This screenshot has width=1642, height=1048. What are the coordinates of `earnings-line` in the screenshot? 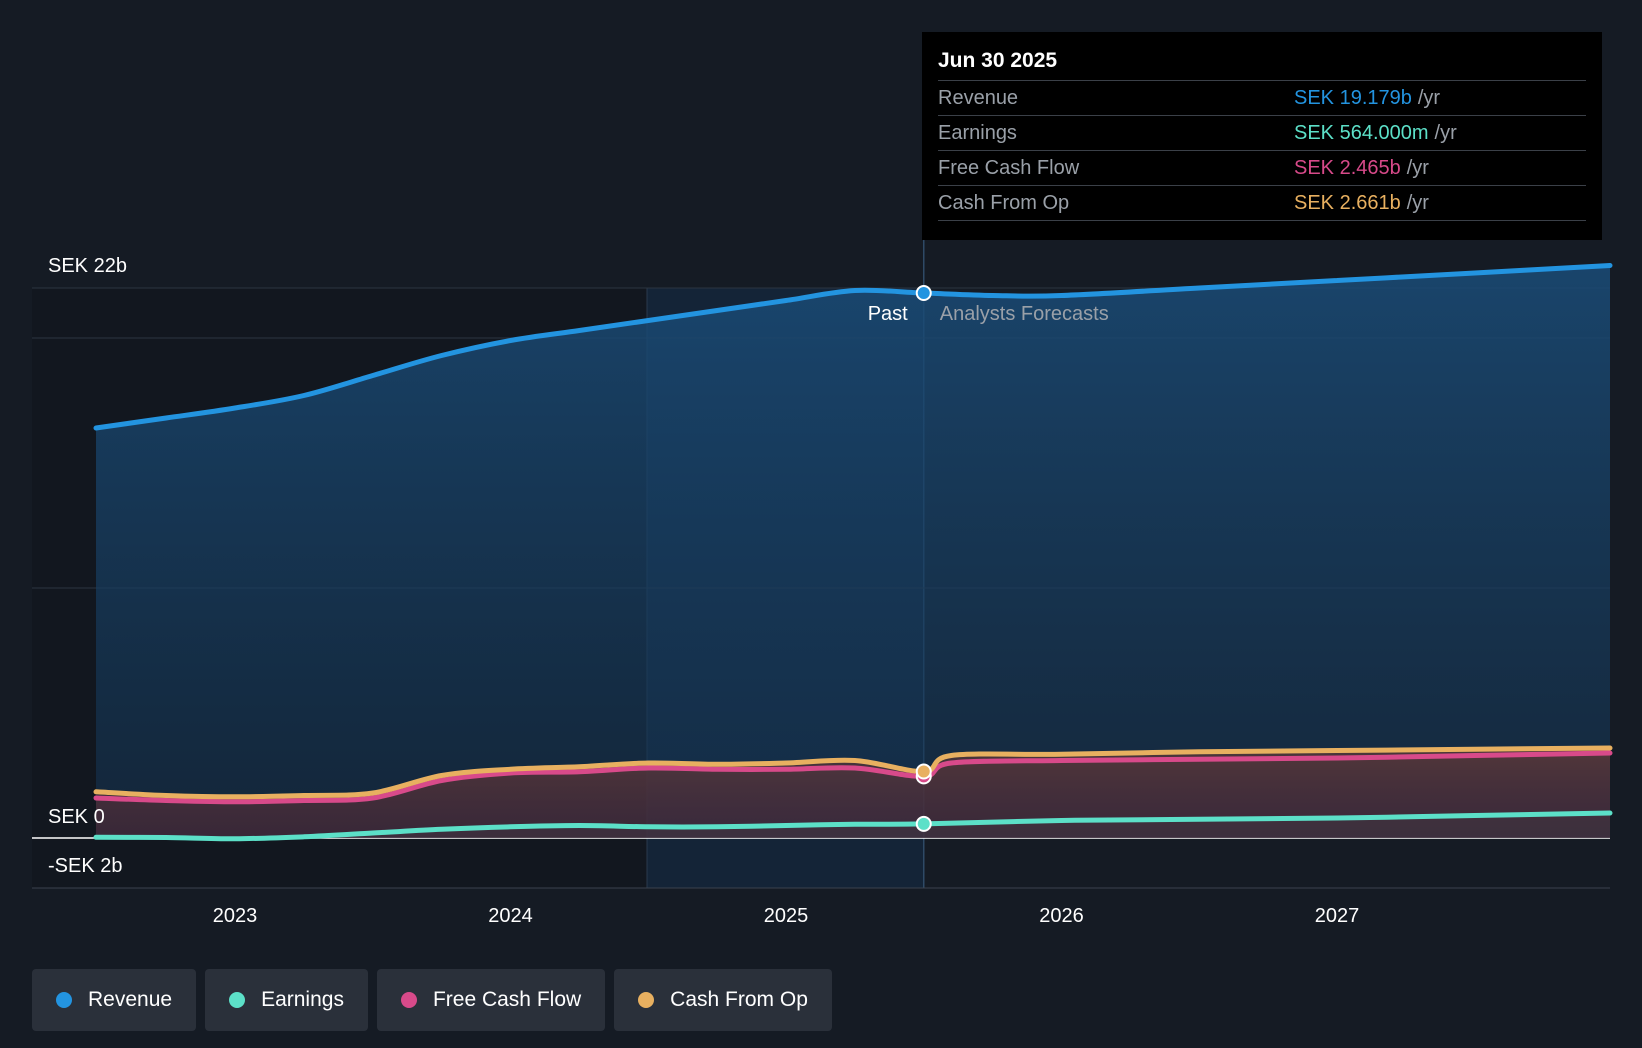 It's located at (853, 826).